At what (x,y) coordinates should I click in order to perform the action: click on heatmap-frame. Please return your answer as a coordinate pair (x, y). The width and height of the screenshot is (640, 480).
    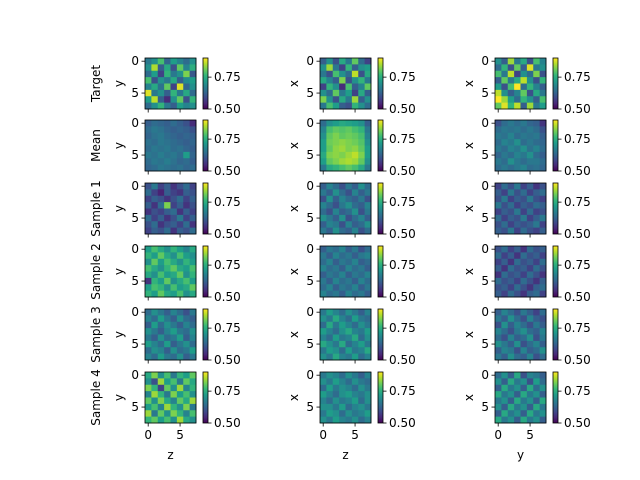
    Looking at the image, I should click on (170, 334).